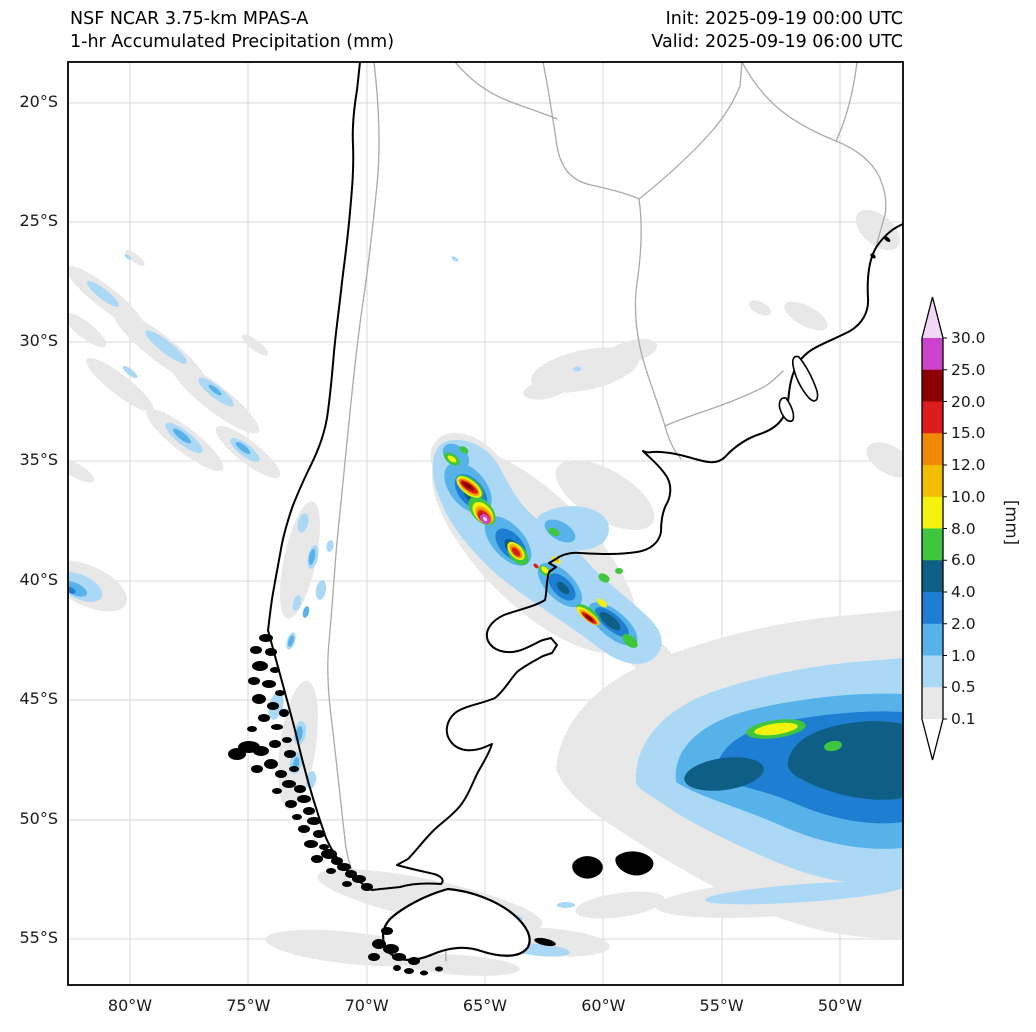 Image resolution: width=1036 pixels, height=1032 pixels. What do you see at coordinates (932, 739) in the screenshot?
I see `colorbar-under-arrow` at bounding box center [932, 739].